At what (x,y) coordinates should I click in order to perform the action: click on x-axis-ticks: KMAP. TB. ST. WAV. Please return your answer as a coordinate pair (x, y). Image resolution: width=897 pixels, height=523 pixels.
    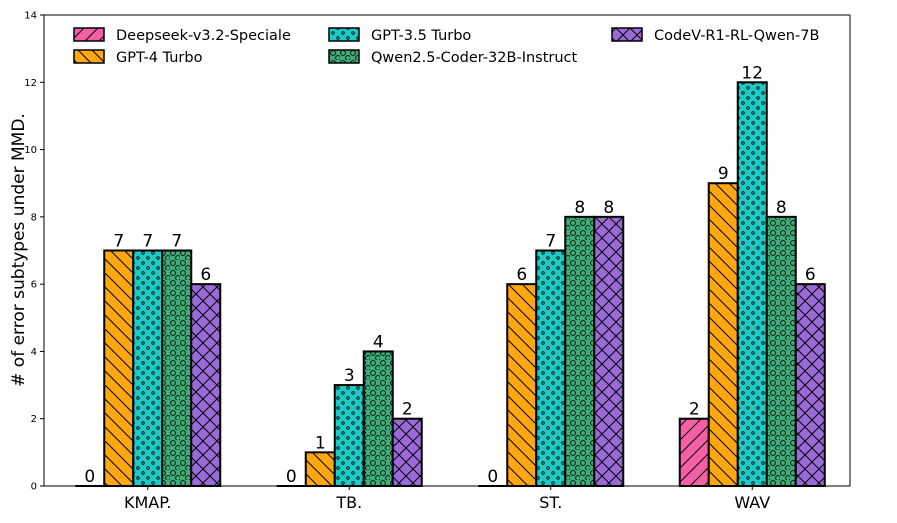
    Looking at the image, I should click on (447, 499).